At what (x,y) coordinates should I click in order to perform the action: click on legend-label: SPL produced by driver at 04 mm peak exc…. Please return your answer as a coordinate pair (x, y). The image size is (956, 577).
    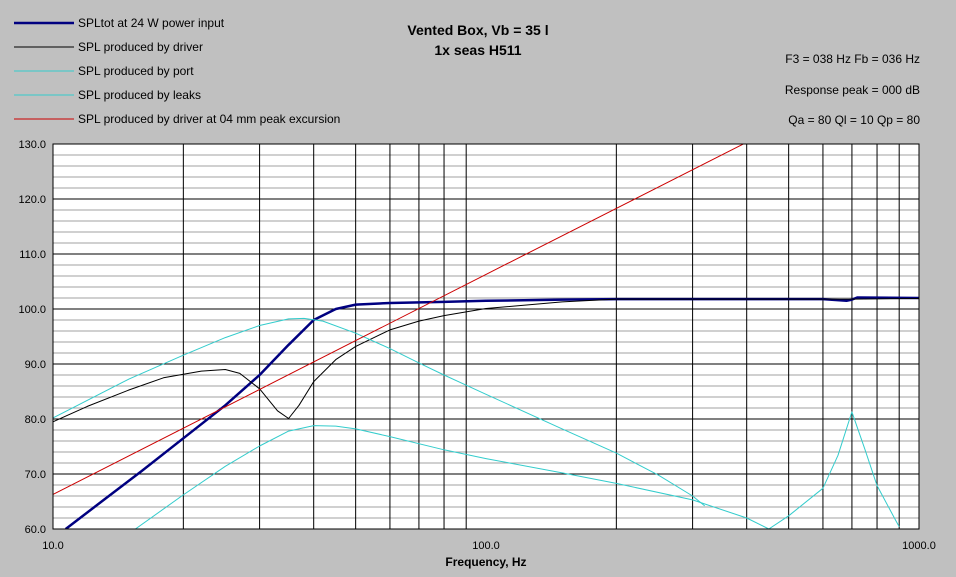
    Looking at the image, I should click on (209, 119).